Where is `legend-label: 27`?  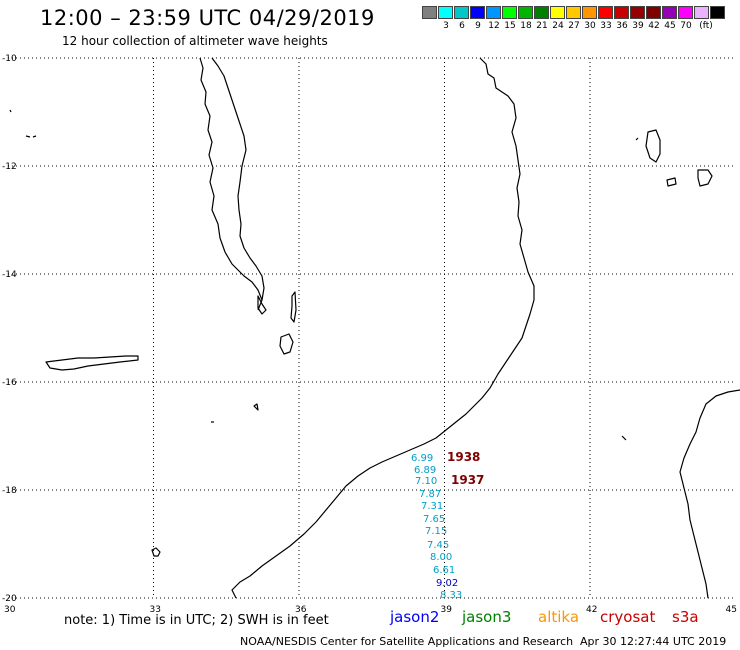 legend-label: 27 is located at coordinates (574, 26).